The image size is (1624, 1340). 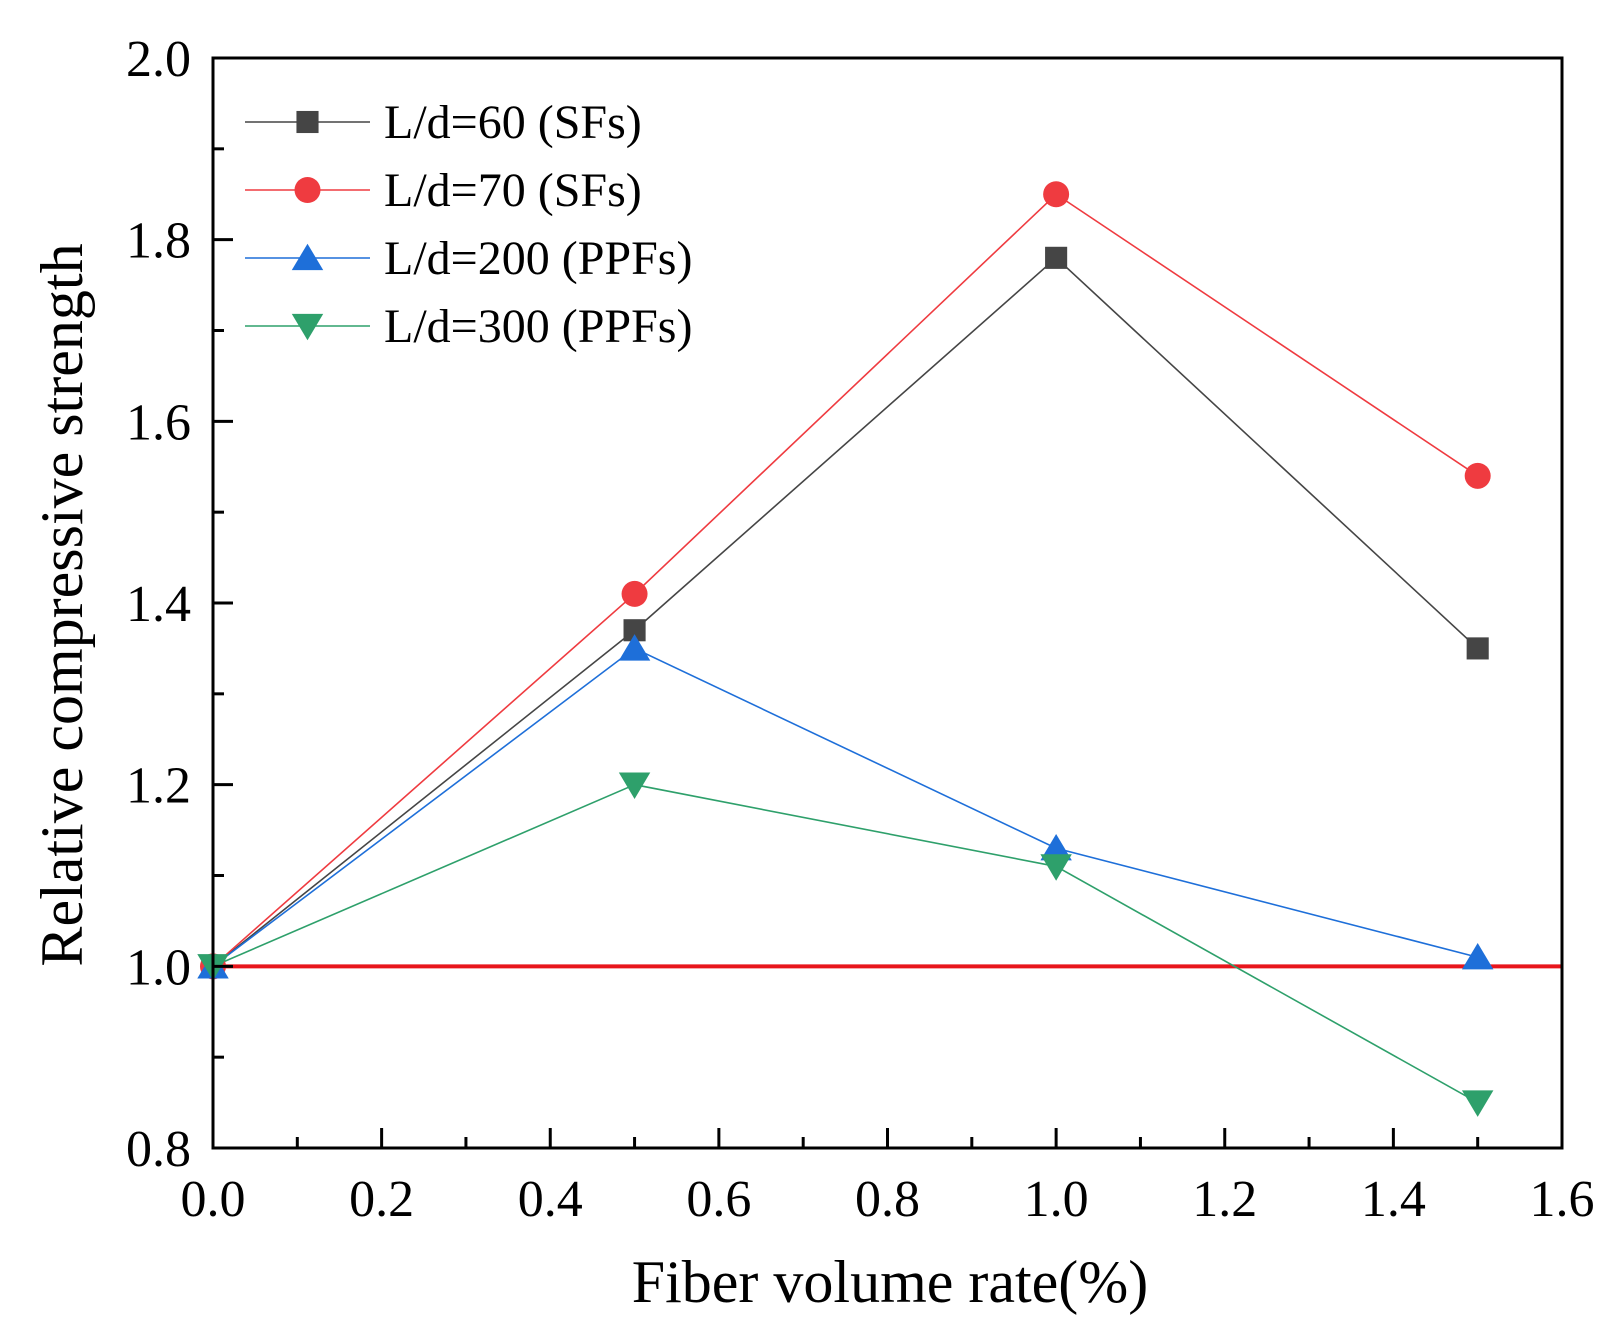 I want to click on y-tick-label: 1.6, so click(x=158, y=422).